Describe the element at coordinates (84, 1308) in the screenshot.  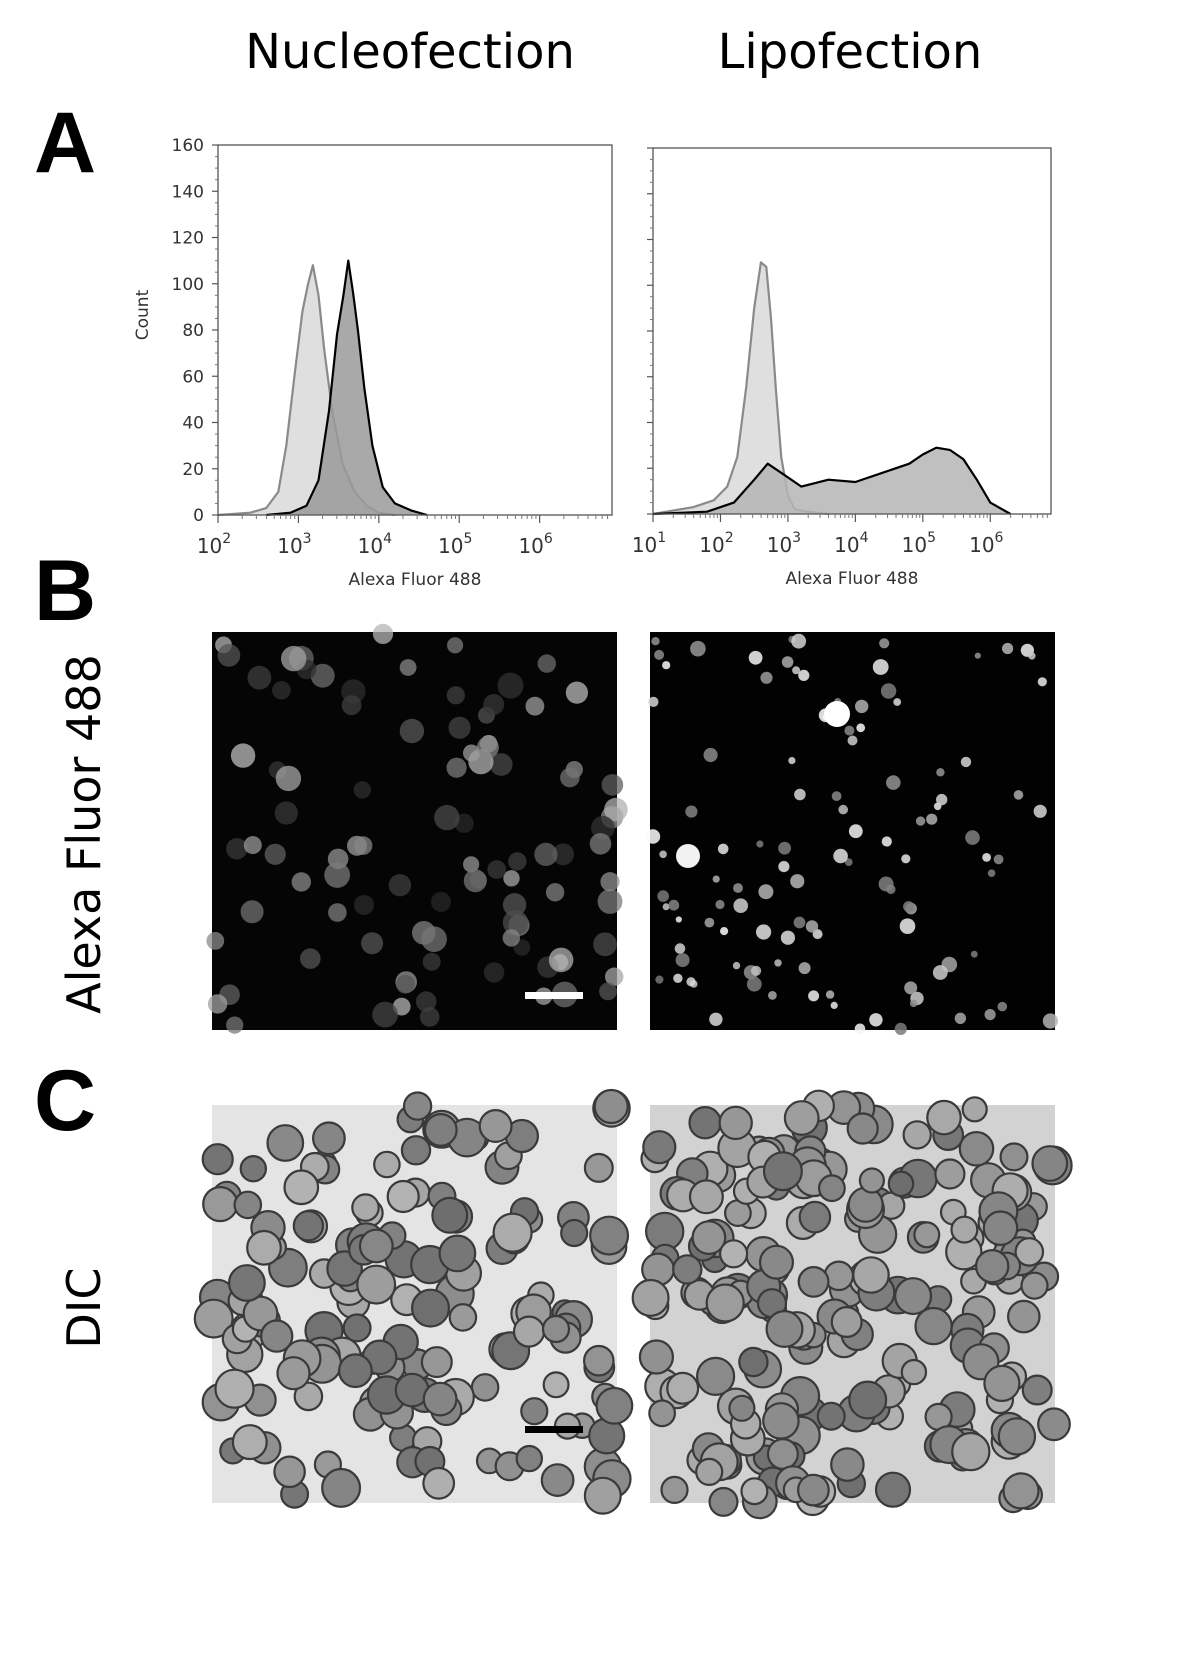
I see `row-label-dic: DIC` at that location.